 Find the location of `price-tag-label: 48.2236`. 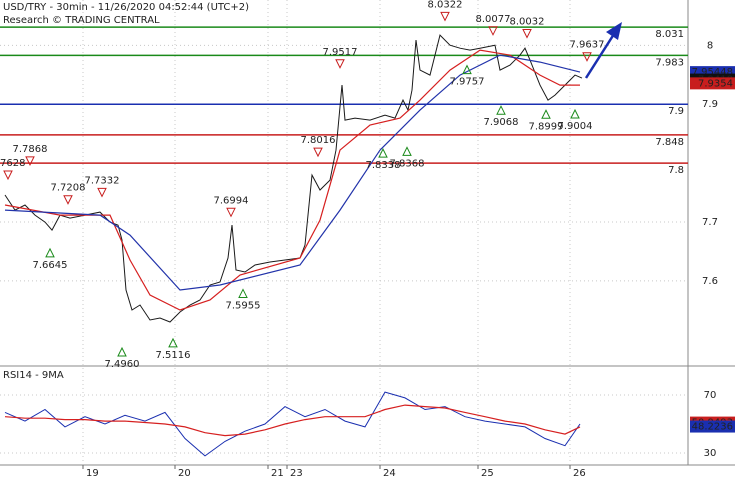

price-tag-label: 48.2236 is located at coordinates (712, 427).